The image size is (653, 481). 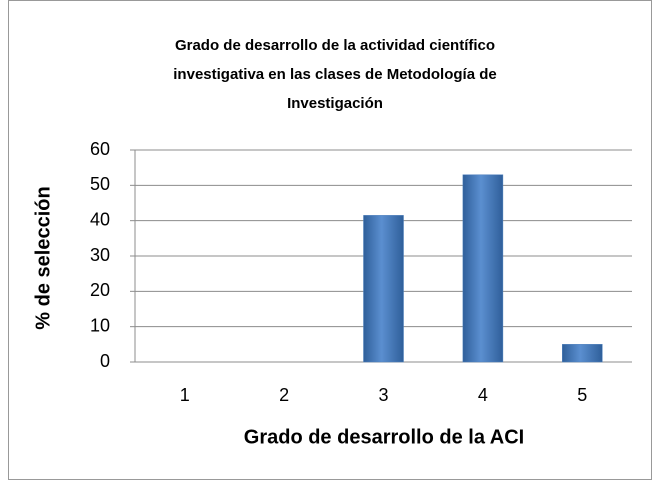 I want to click on y-tick-label: 0, so click(x=105, y=361).